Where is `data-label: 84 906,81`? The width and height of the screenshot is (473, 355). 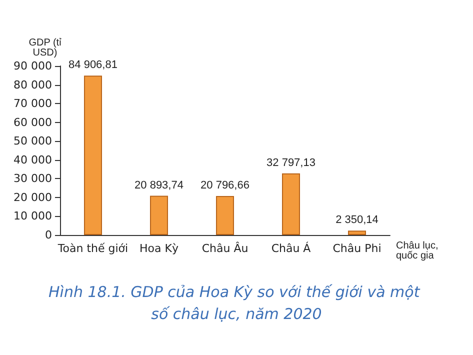
data-label: 84 906,81 is located at coordinates (93, 65).